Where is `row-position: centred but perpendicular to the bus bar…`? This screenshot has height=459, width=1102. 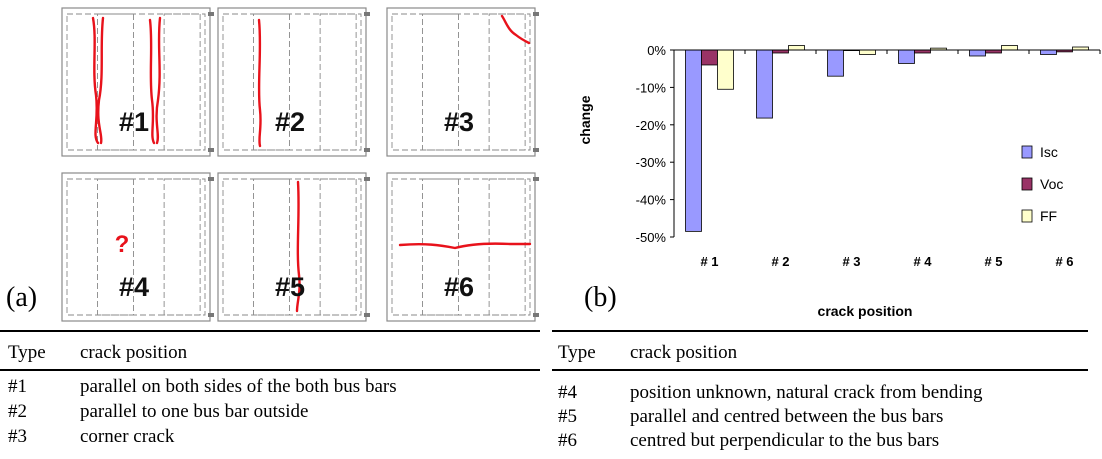 row-position: centred but perpendicular to the bus bar… is located at coordinates (785, 440).